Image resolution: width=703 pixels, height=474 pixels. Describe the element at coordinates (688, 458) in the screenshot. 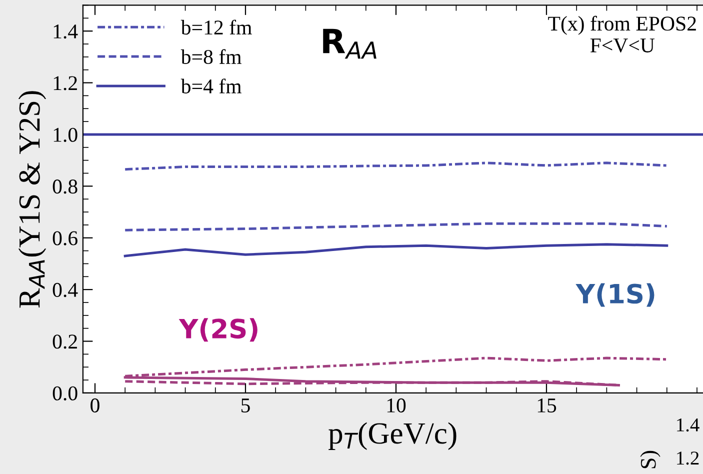

I see `text: 1.2` at that location.